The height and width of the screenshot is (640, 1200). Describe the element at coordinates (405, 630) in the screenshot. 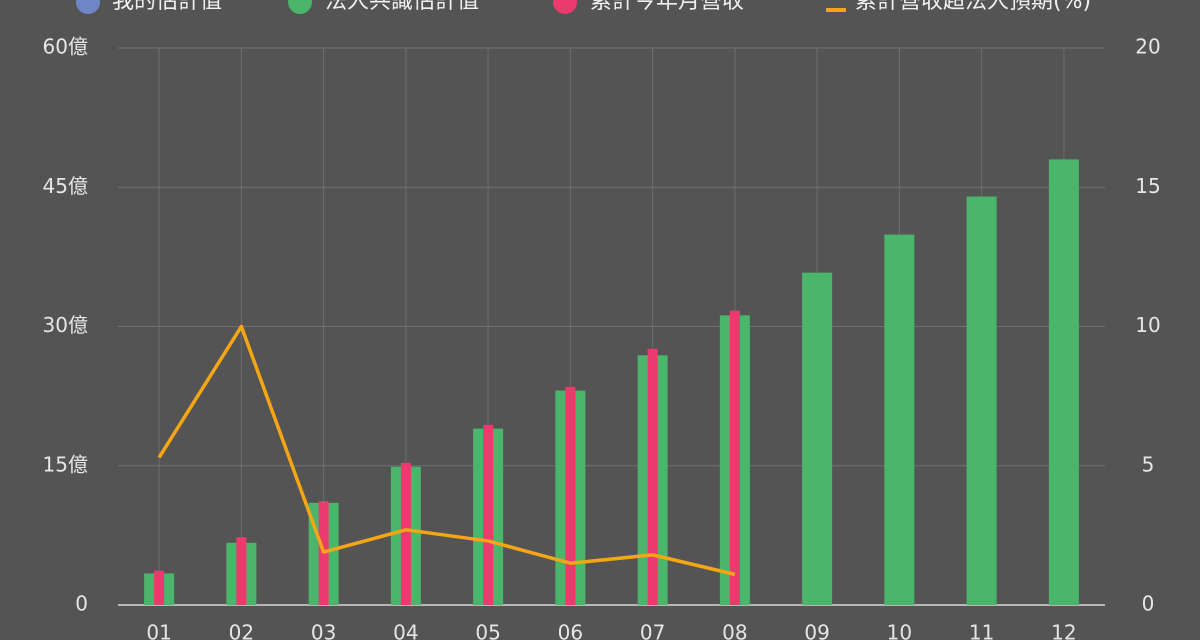

I see `x-tick-label: 04` at that location.